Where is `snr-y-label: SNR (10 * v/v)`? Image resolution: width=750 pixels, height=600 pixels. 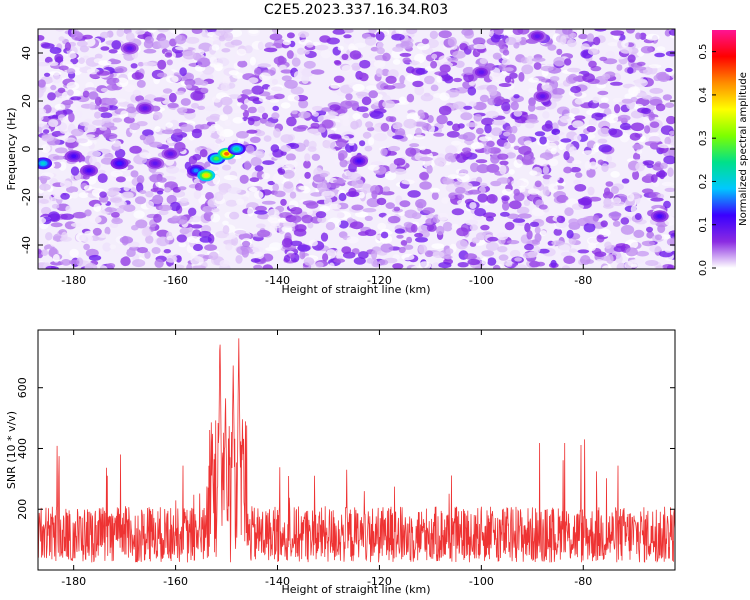
snr-y-label: SNR (10 * v/v) is located at coordinates (11, 450).